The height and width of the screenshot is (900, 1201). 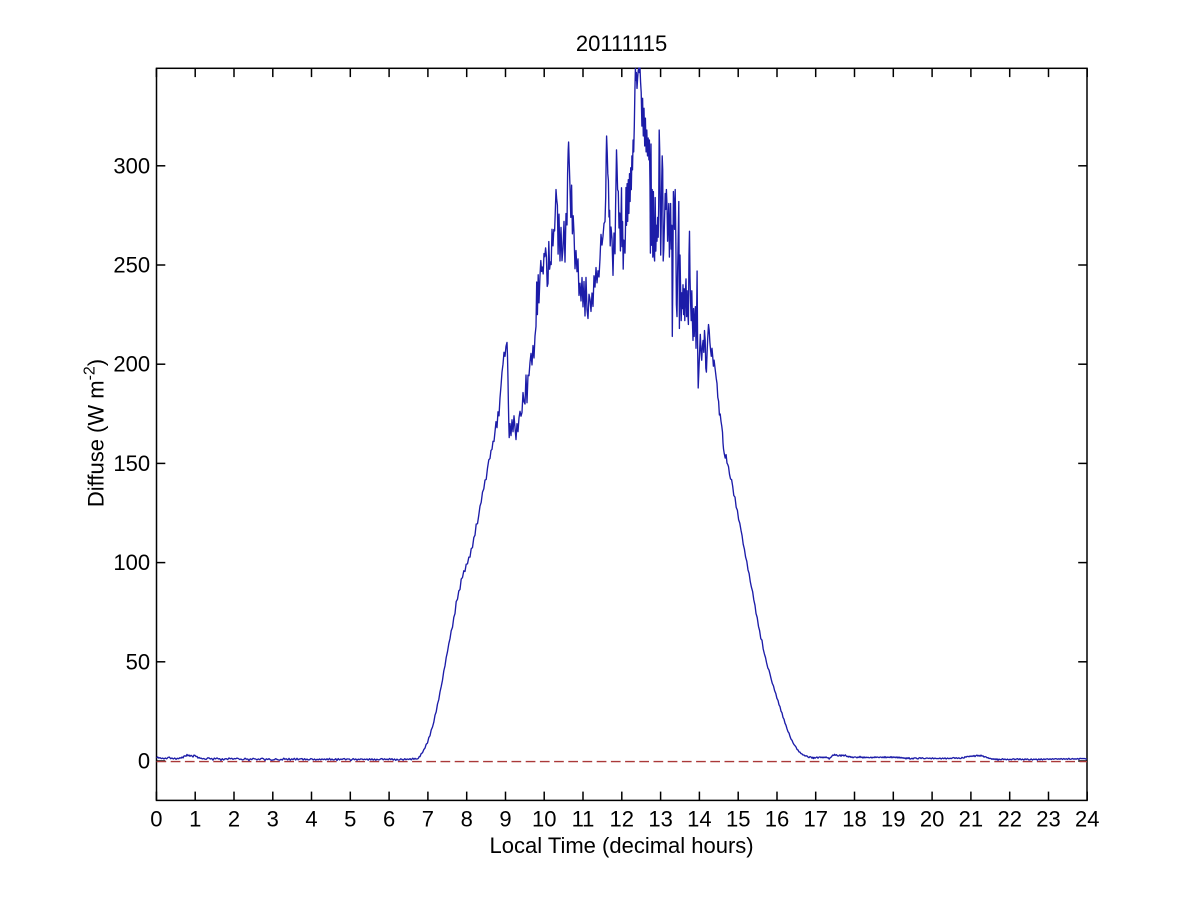 I want to click on svg-text: 20, so click(x=932, y=819).